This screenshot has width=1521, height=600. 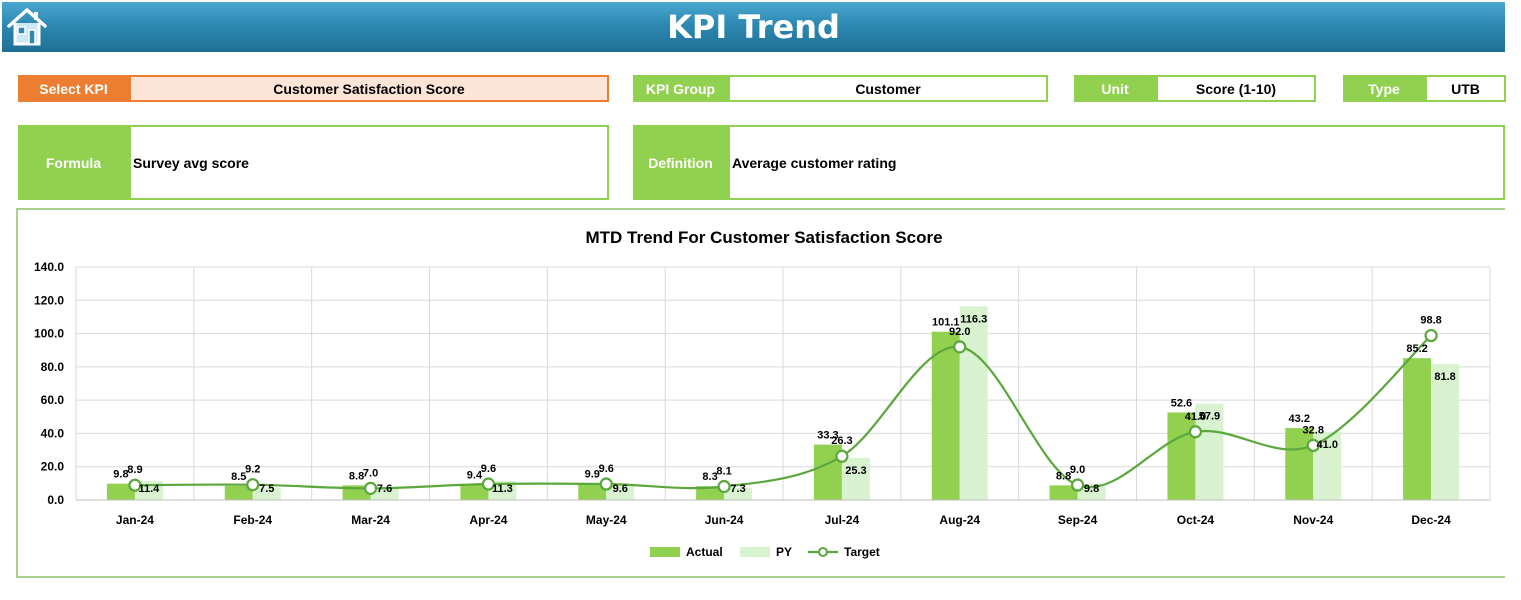 I want to click on y-tick-label: 40.0, so click(x=53, y=433).